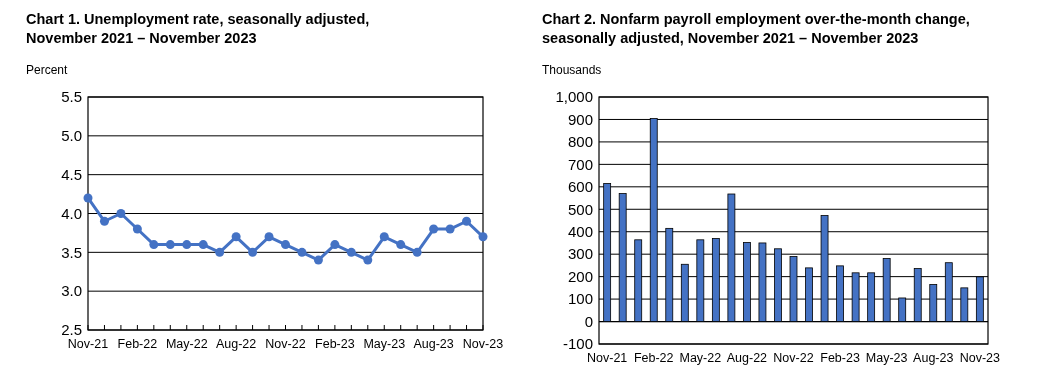 The image size is (1049, 367). I want to click on y-tick-label: 400, so click(580, 231).